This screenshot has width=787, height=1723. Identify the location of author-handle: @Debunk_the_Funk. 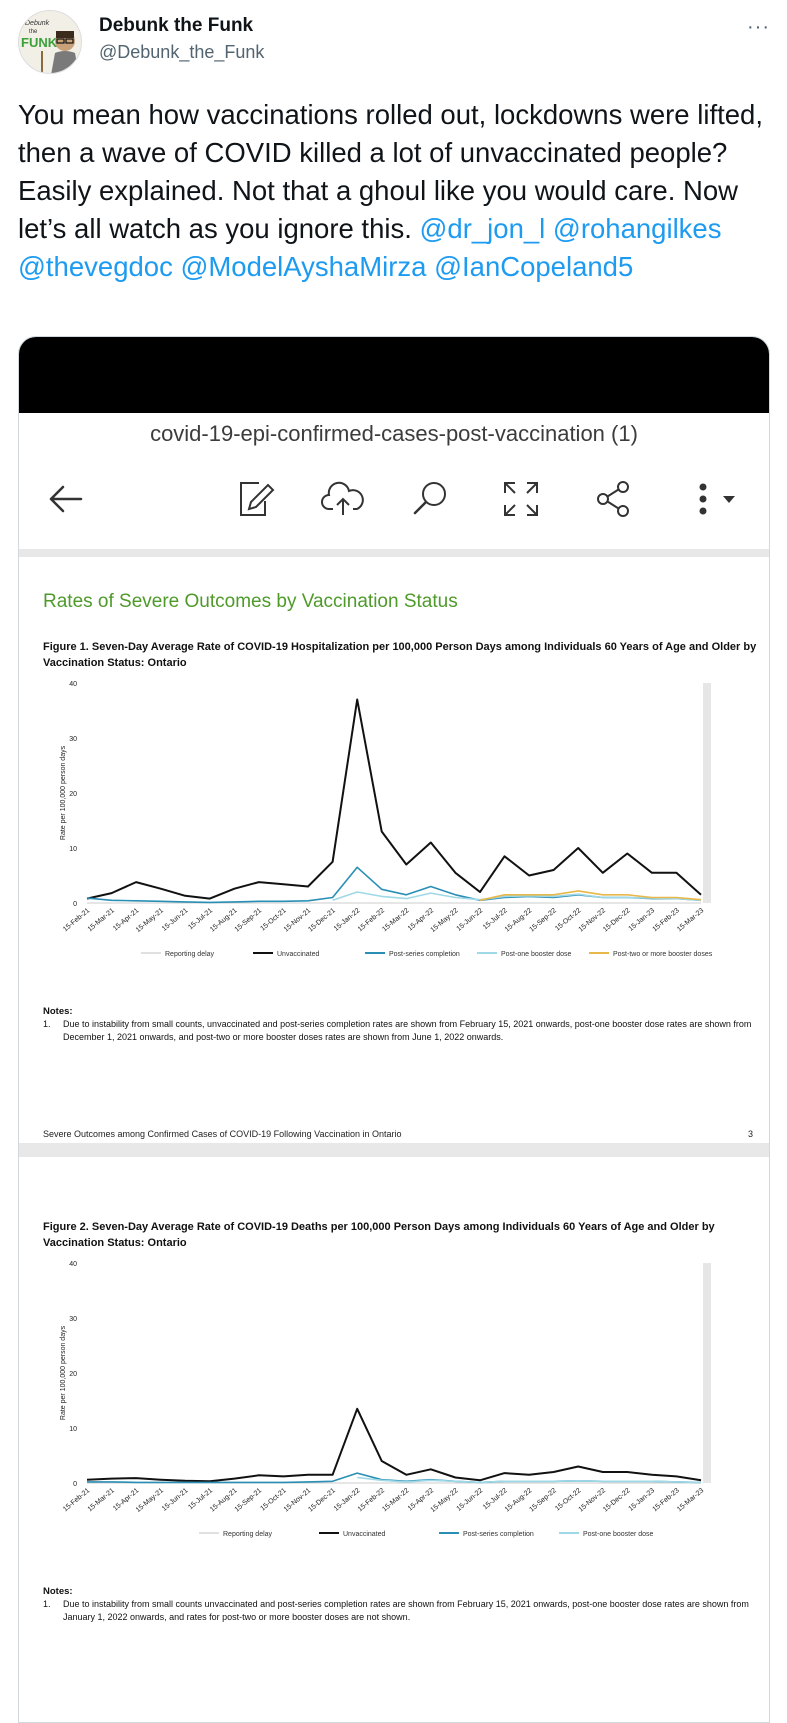
(182, 52).